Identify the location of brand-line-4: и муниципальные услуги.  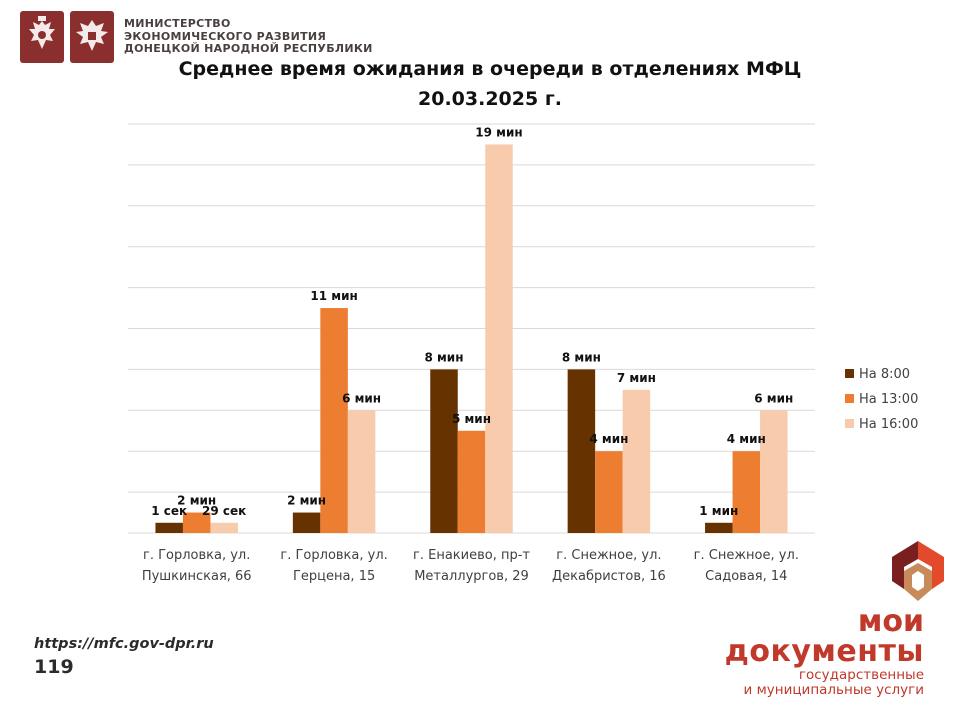
(833, 690).